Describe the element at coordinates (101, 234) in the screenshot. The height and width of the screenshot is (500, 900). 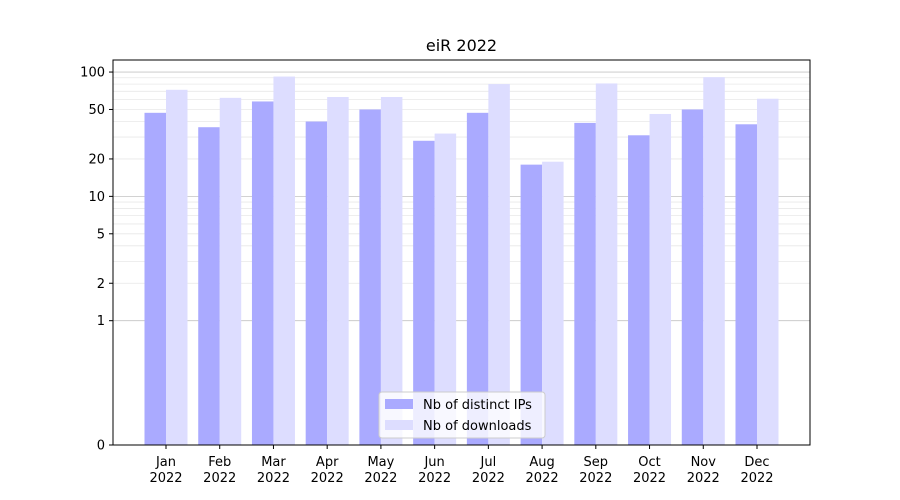
I see `y-tick-label: 5` at that location.